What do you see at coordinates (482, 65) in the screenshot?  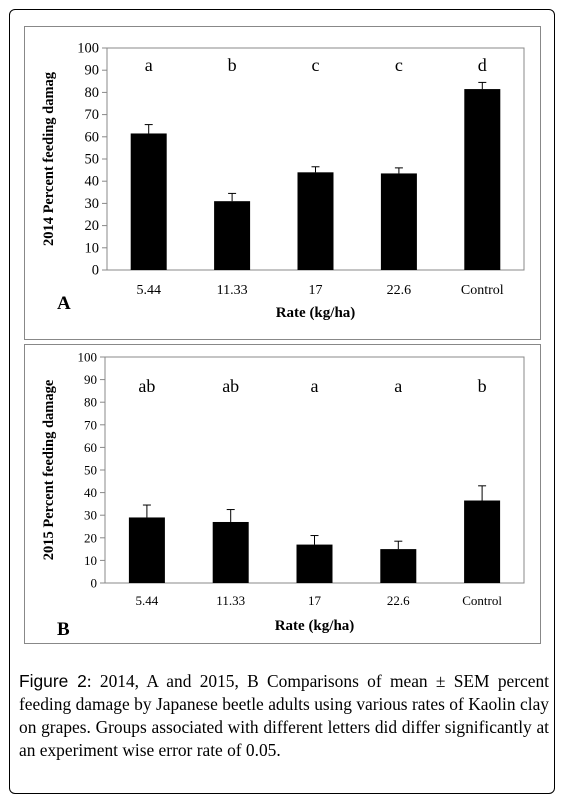 I see `significance-letter: d` at bounding box center [482, 65].